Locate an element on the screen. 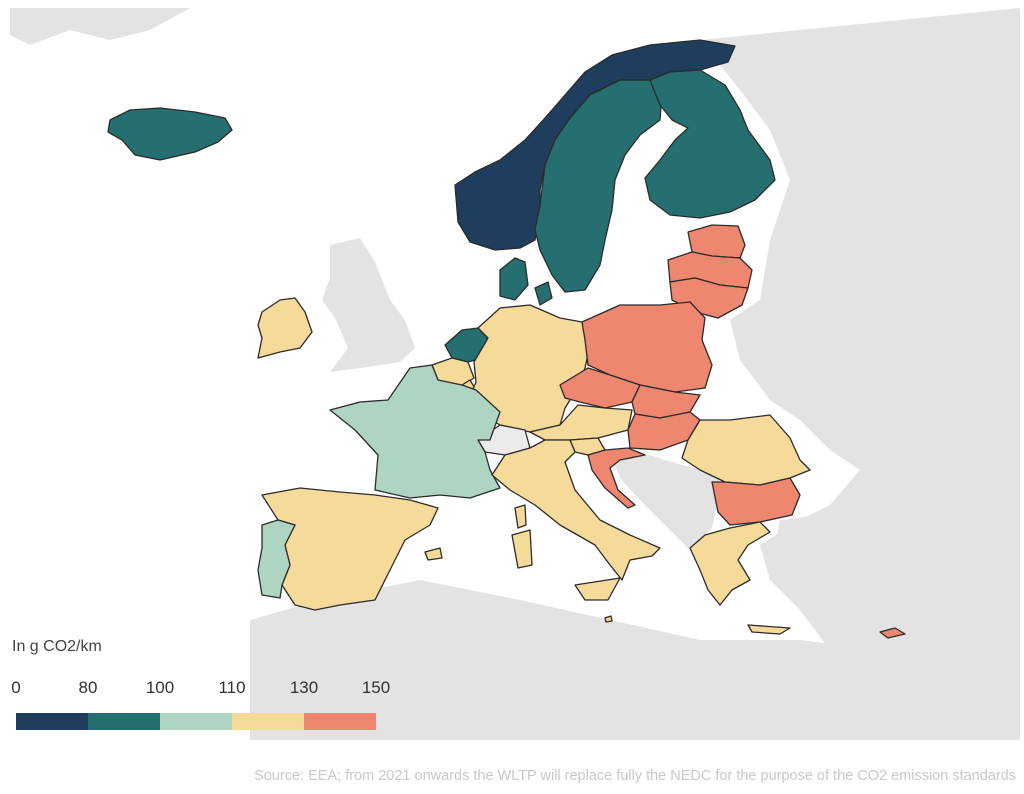  land-greenland-edge is located at coordinates (100, 26).